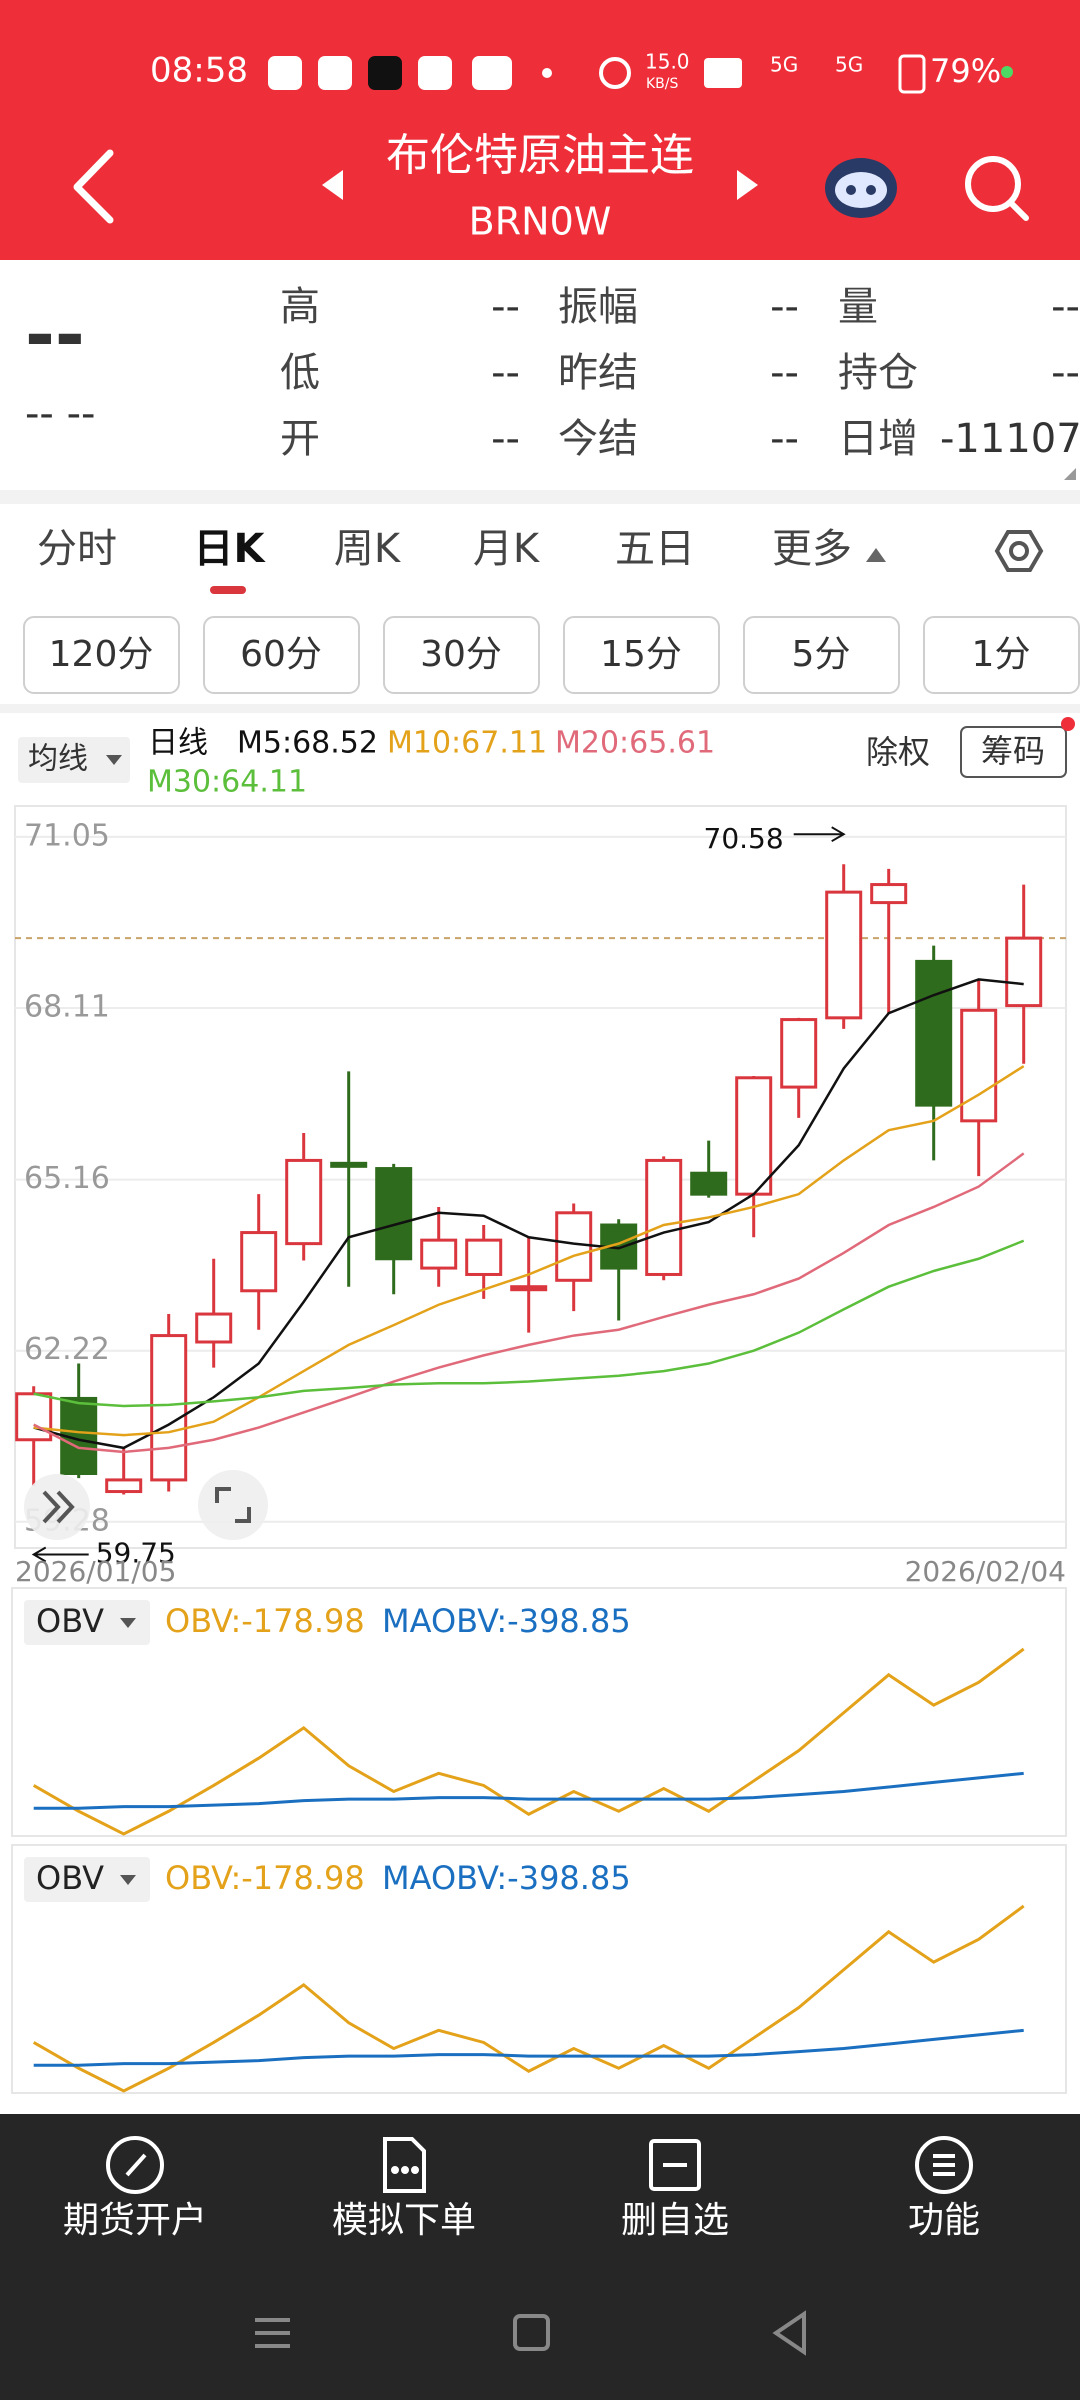 This screenshot has width=1080, height=2400. Describe the element at coordinates (307, 743) in the screenshot. I see `ma-legend: M5:68.52` at that location.